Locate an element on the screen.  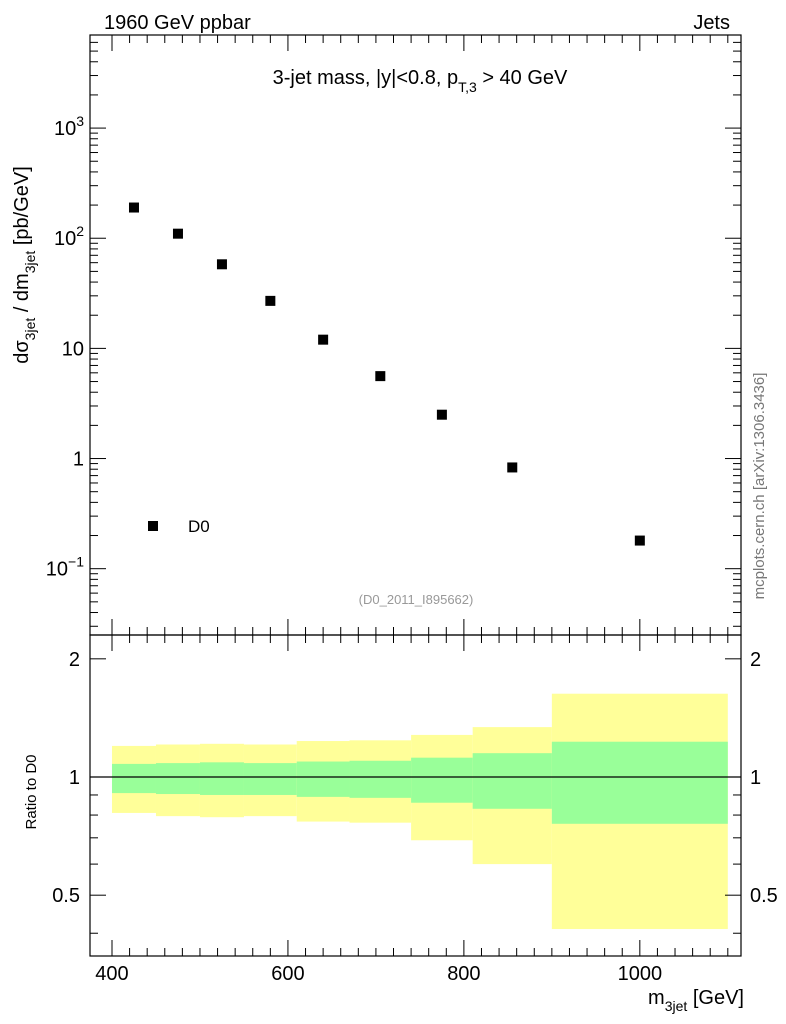
y-tick-label: 10² is located at coordinates (69, 236).